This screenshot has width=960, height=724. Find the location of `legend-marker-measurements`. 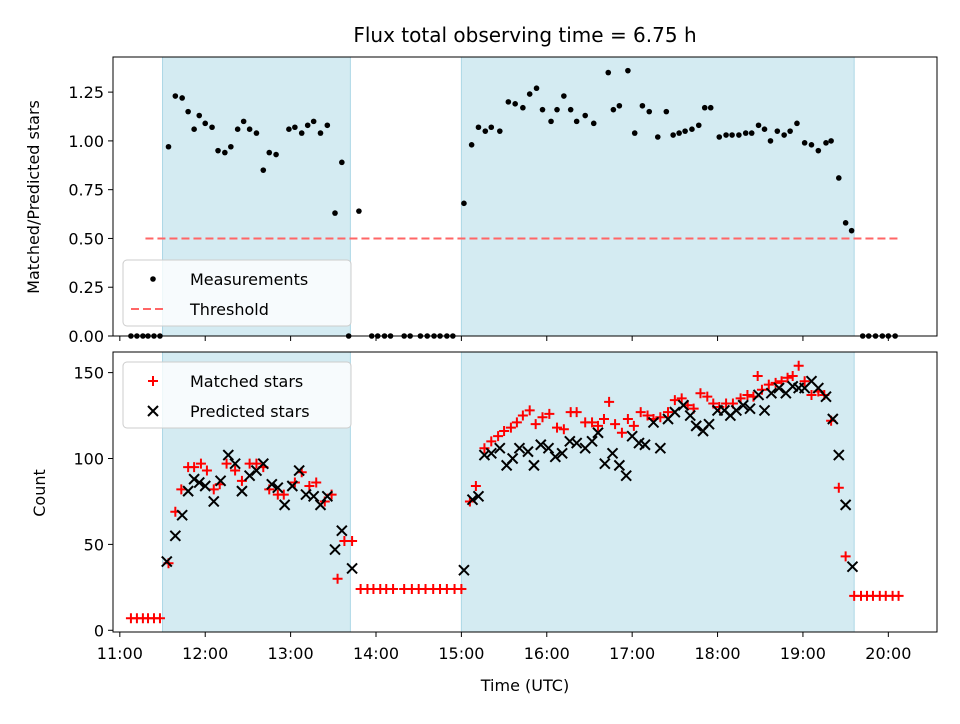

legend-marker-measurements is located at coordinates (153, 279).